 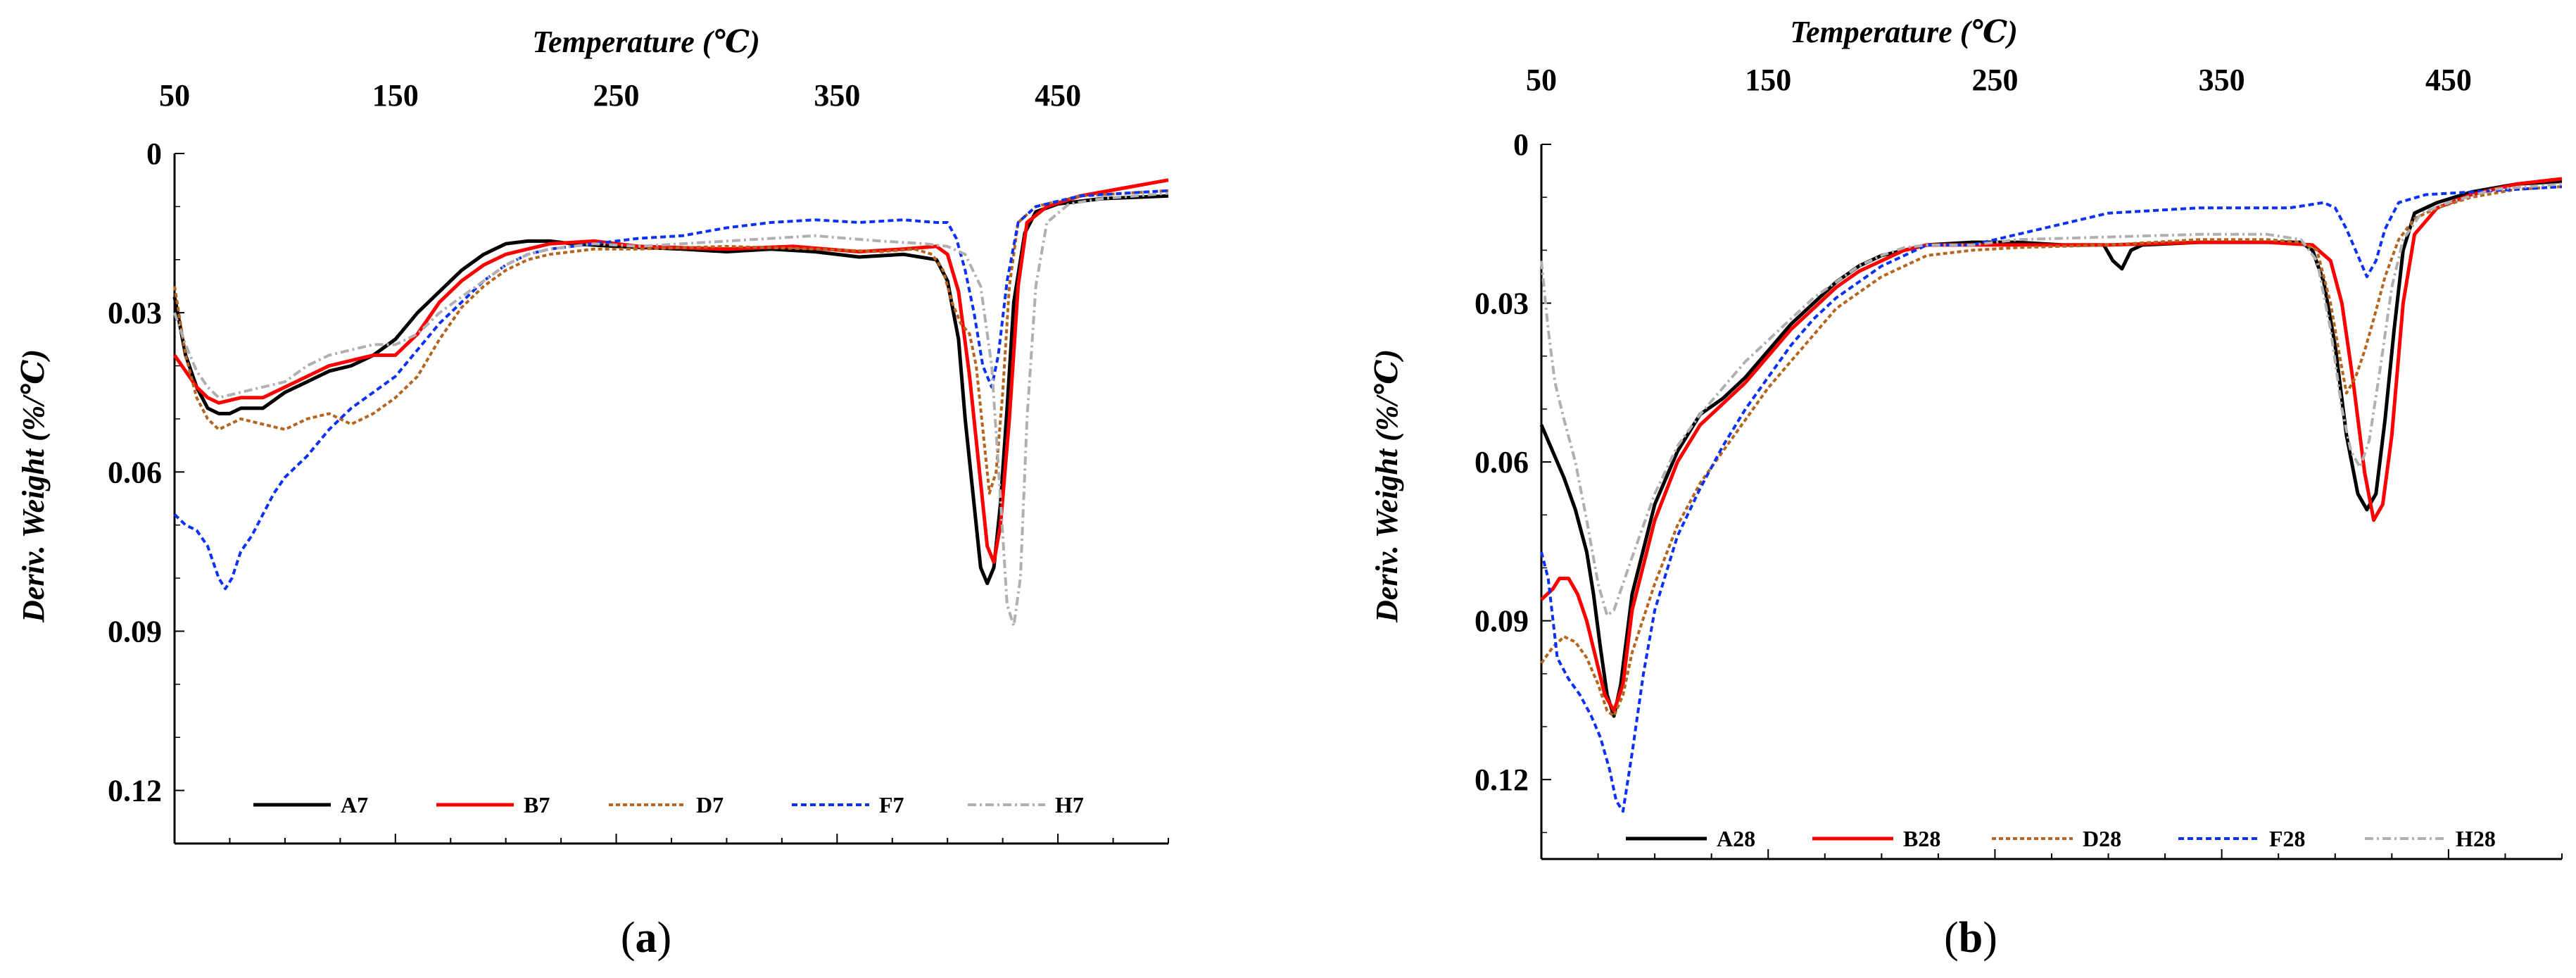 What do you see at coordinates (848, 804) in the screenshot?
I see `legend-item-f7: F7` at bounding box center [848, 804].